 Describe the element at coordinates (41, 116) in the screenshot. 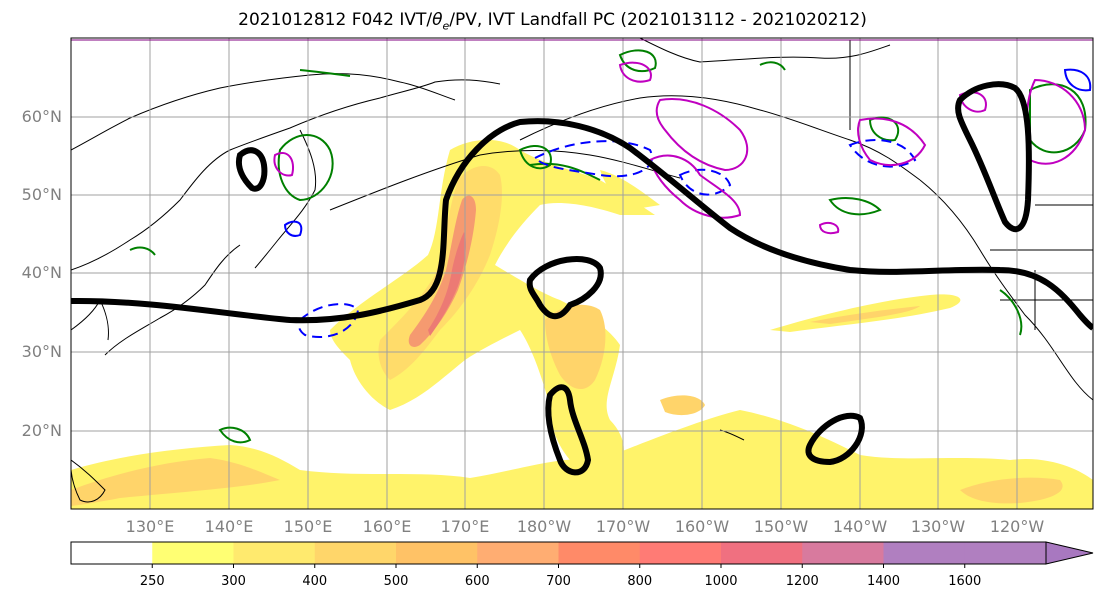

I see `lat-label: 60°N` at that location.